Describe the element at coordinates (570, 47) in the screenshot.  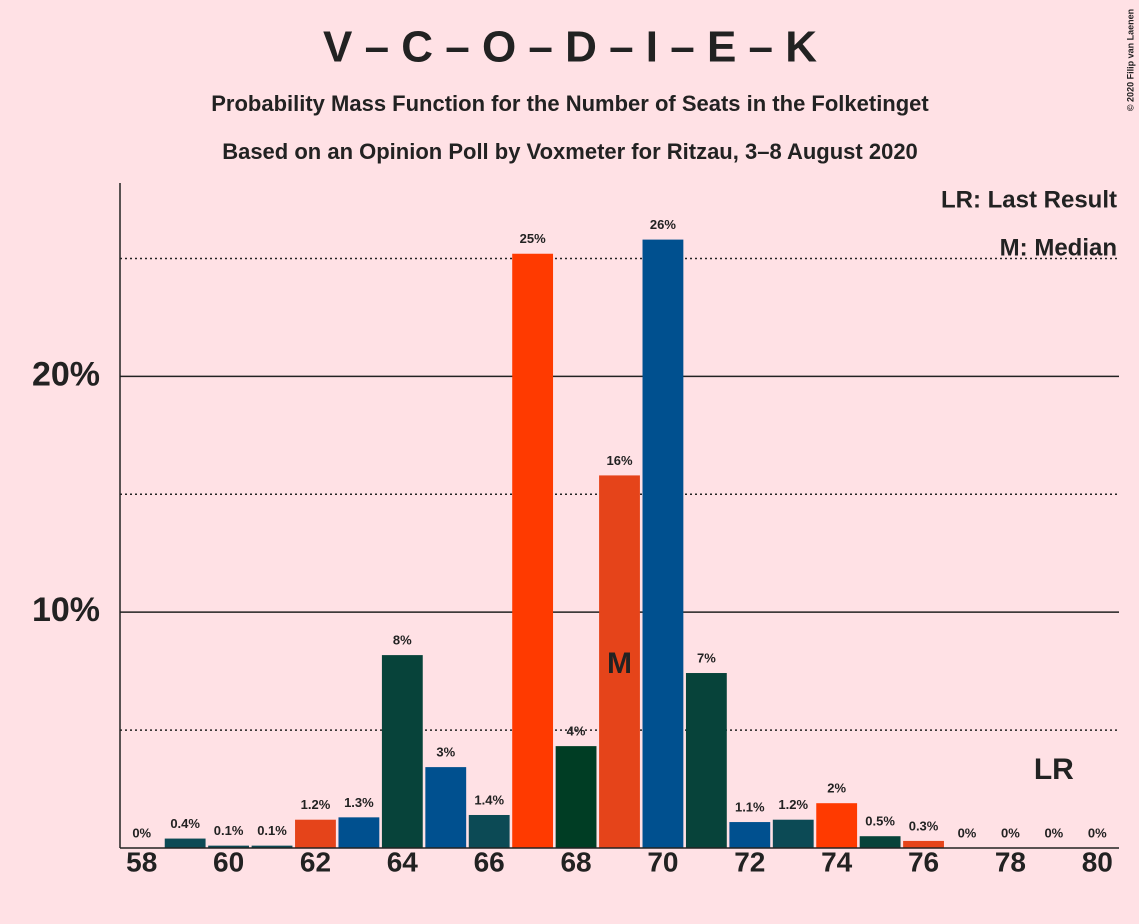
I see `chart-title: V – C – O – D – I – E – K` at that location.